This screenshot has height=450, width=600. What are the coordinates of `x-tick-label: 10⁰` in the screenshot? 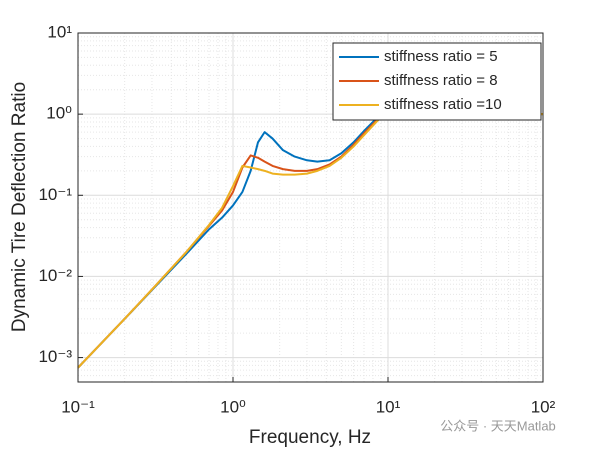 It's located at (233, 406).